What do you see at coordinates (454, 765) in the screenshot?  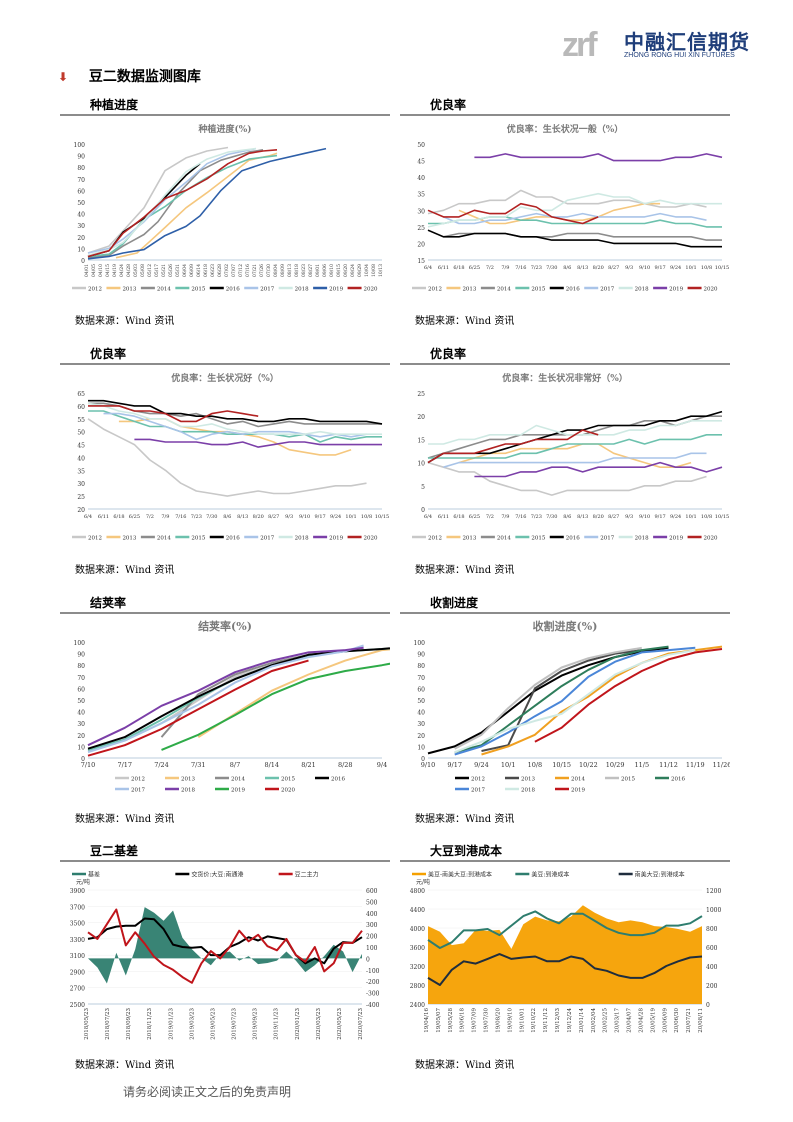 I see `x-tick-label: 9/17` at bounding box center [454, 765].